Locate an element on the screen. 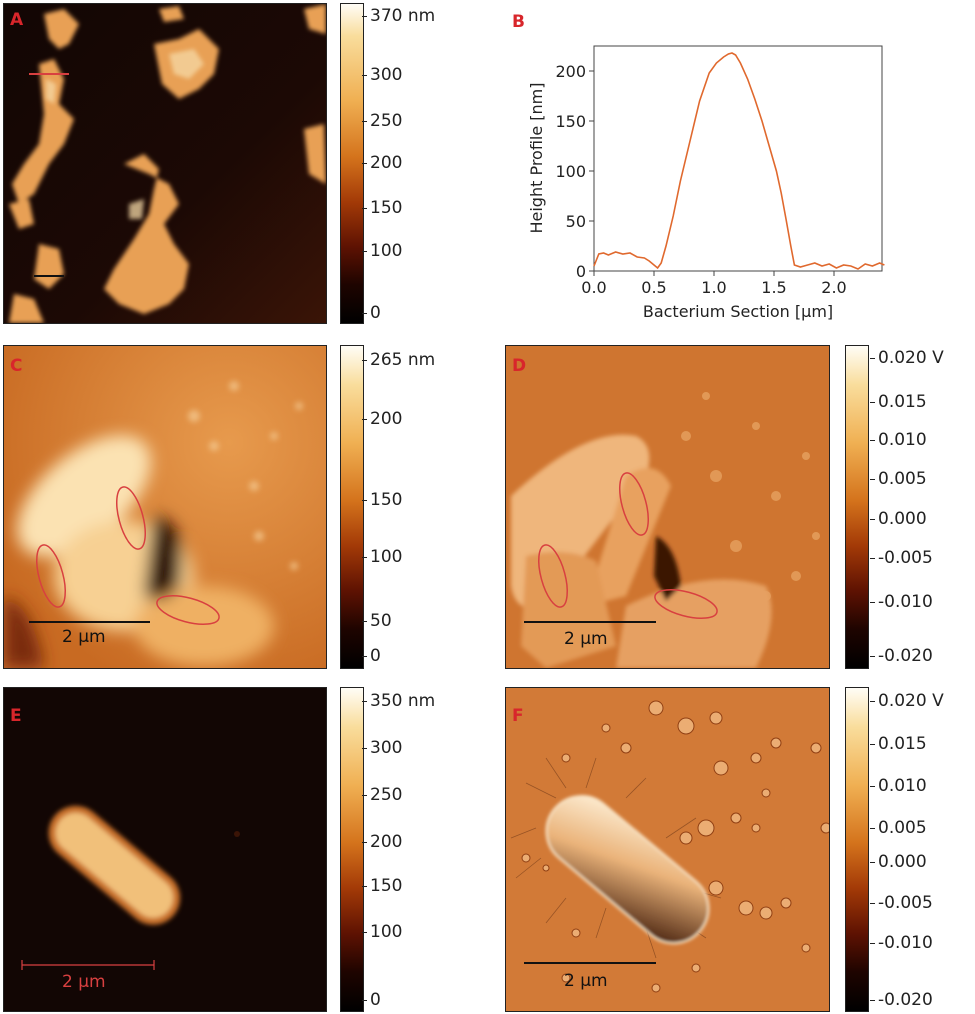  y-tick-label: 50 is located at coordinates (576, 221).